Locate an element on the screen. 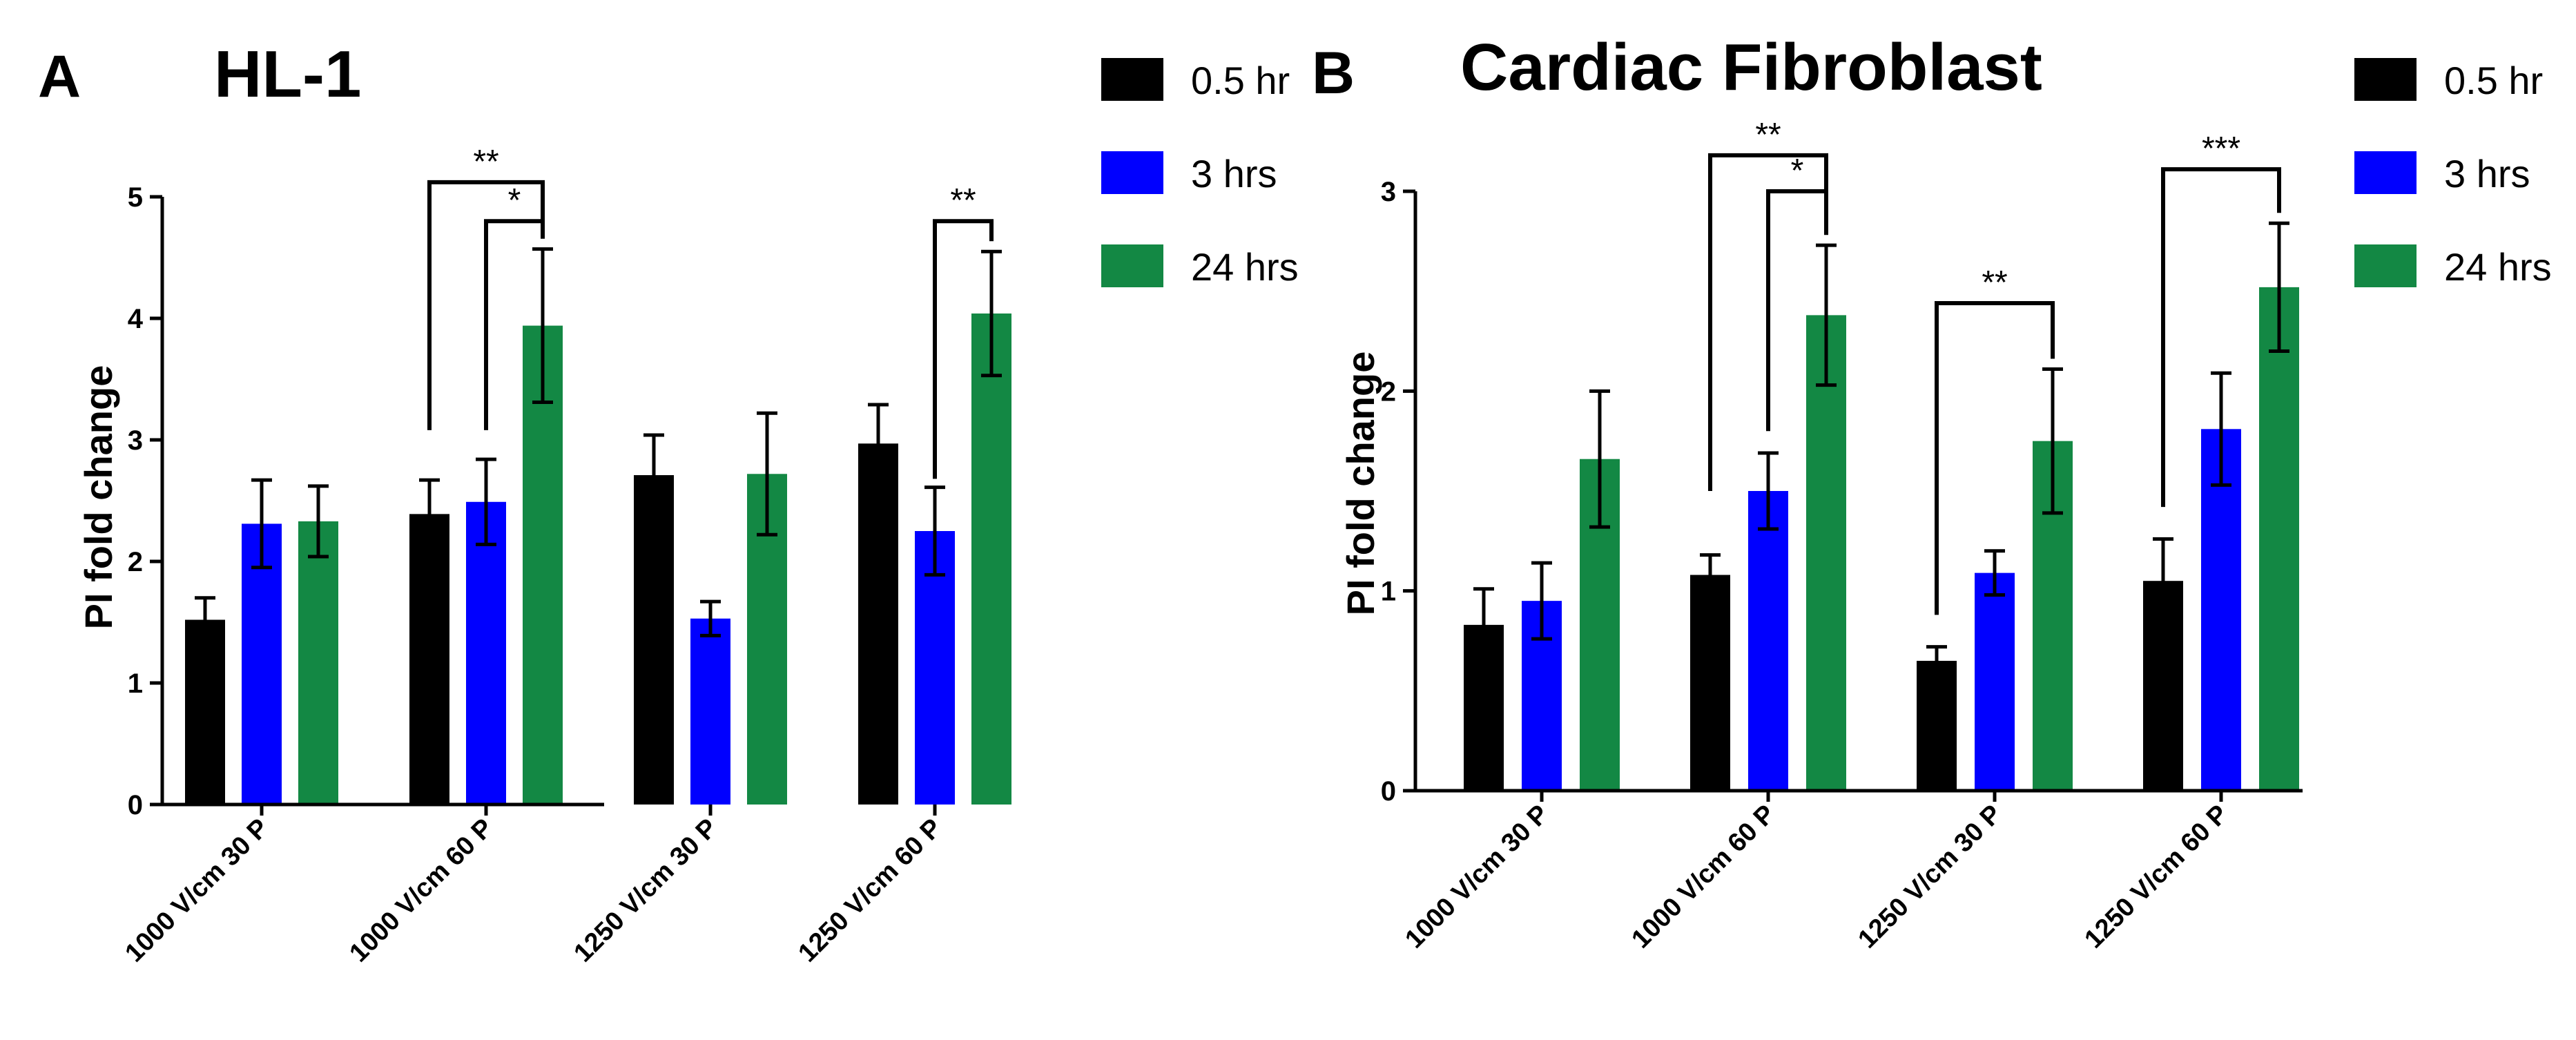 The height and width of the screenshot is (1040, 2576). panel-a-ylabel: PI fold change is located at coordinates (99, 497).